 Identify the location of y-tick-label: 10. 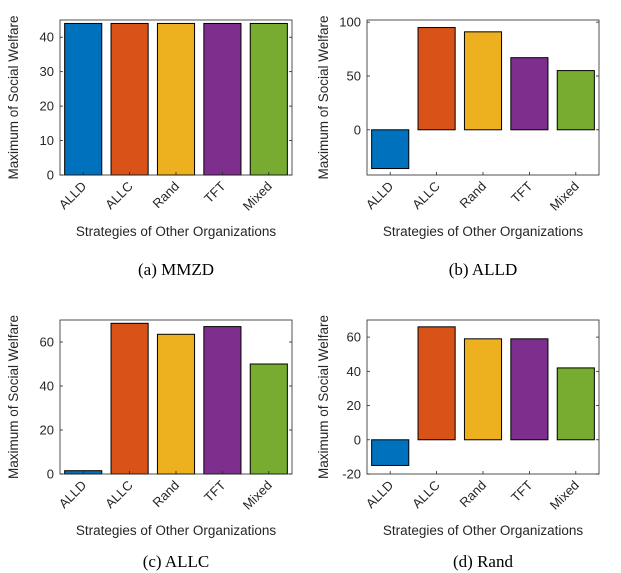
(47, 140).